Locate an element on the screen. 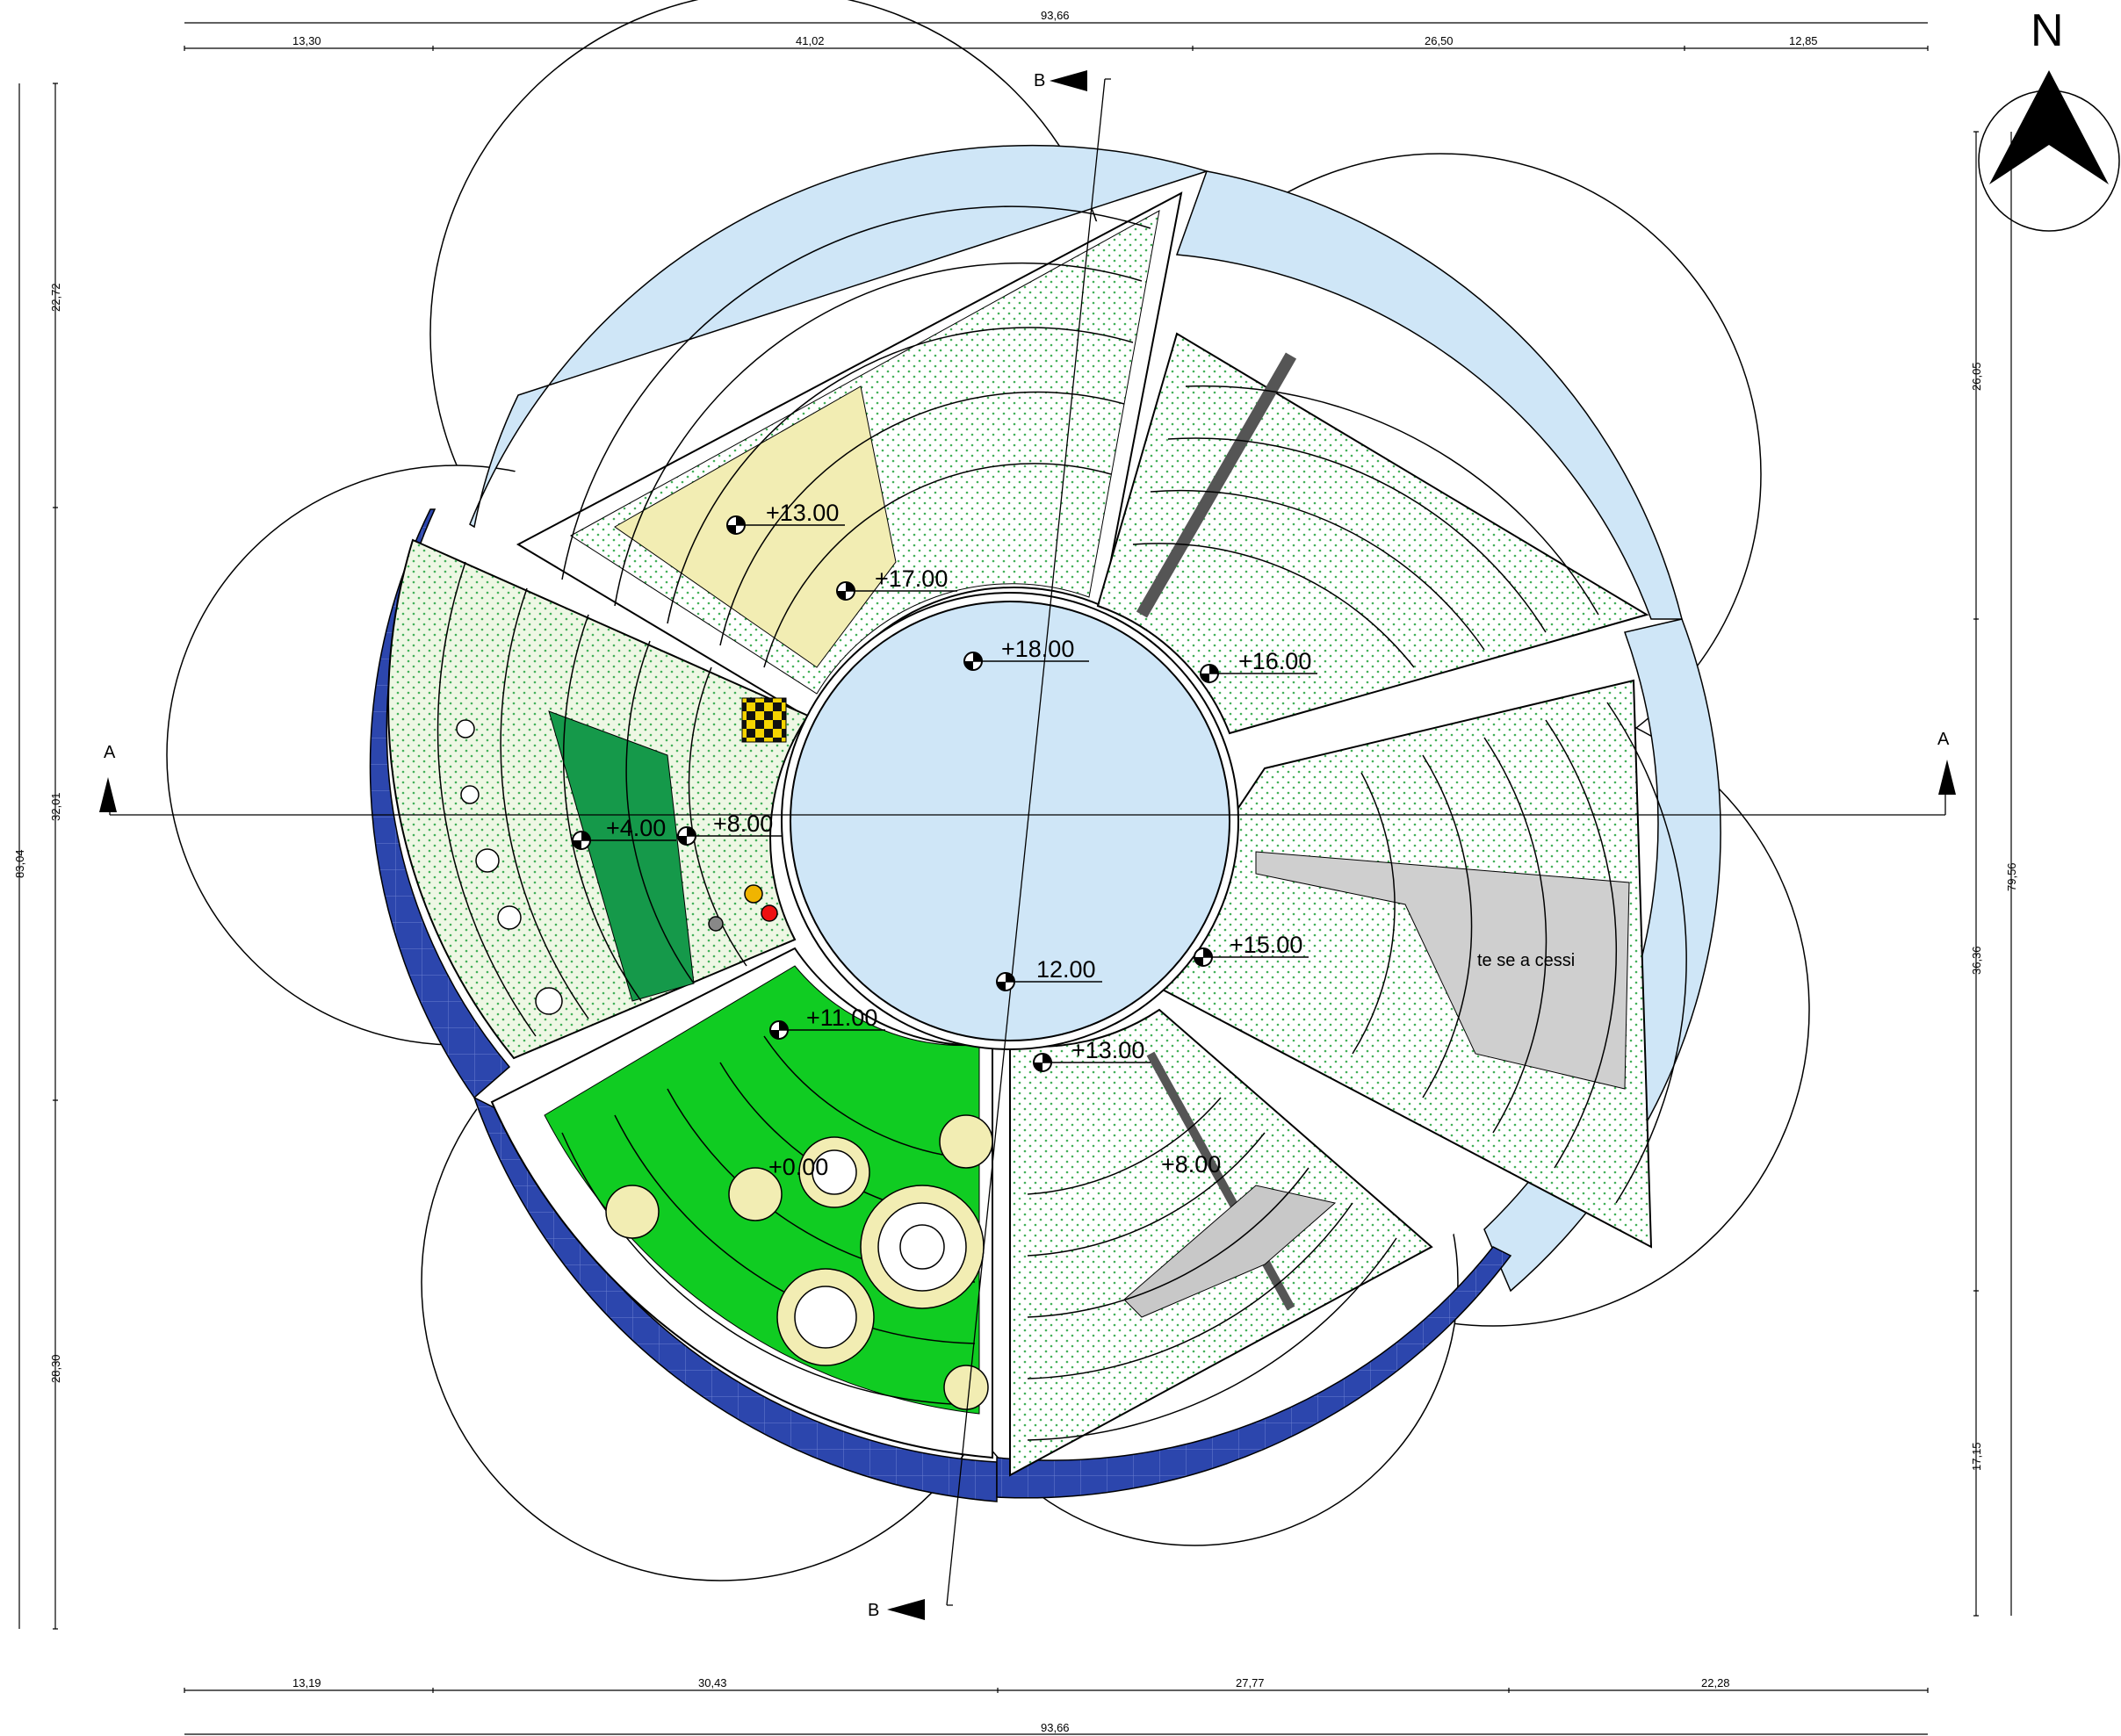 This screenshot has width=2121, height=1736. dim-left-total: 83,04 is located at coordinates (19, 863).